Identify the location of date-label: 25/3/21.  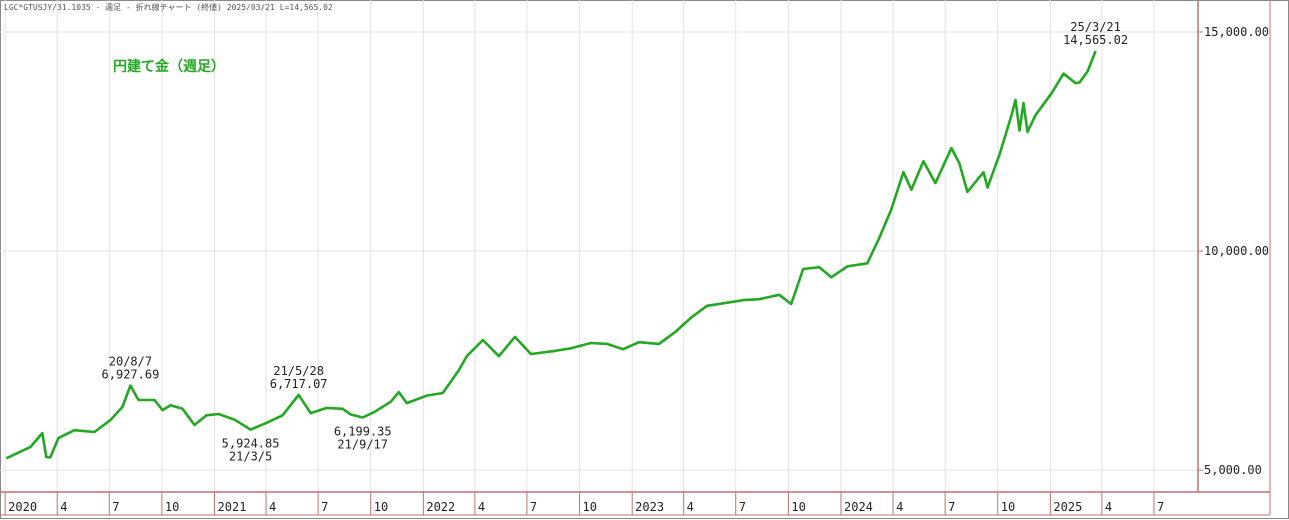
(1095, 27).